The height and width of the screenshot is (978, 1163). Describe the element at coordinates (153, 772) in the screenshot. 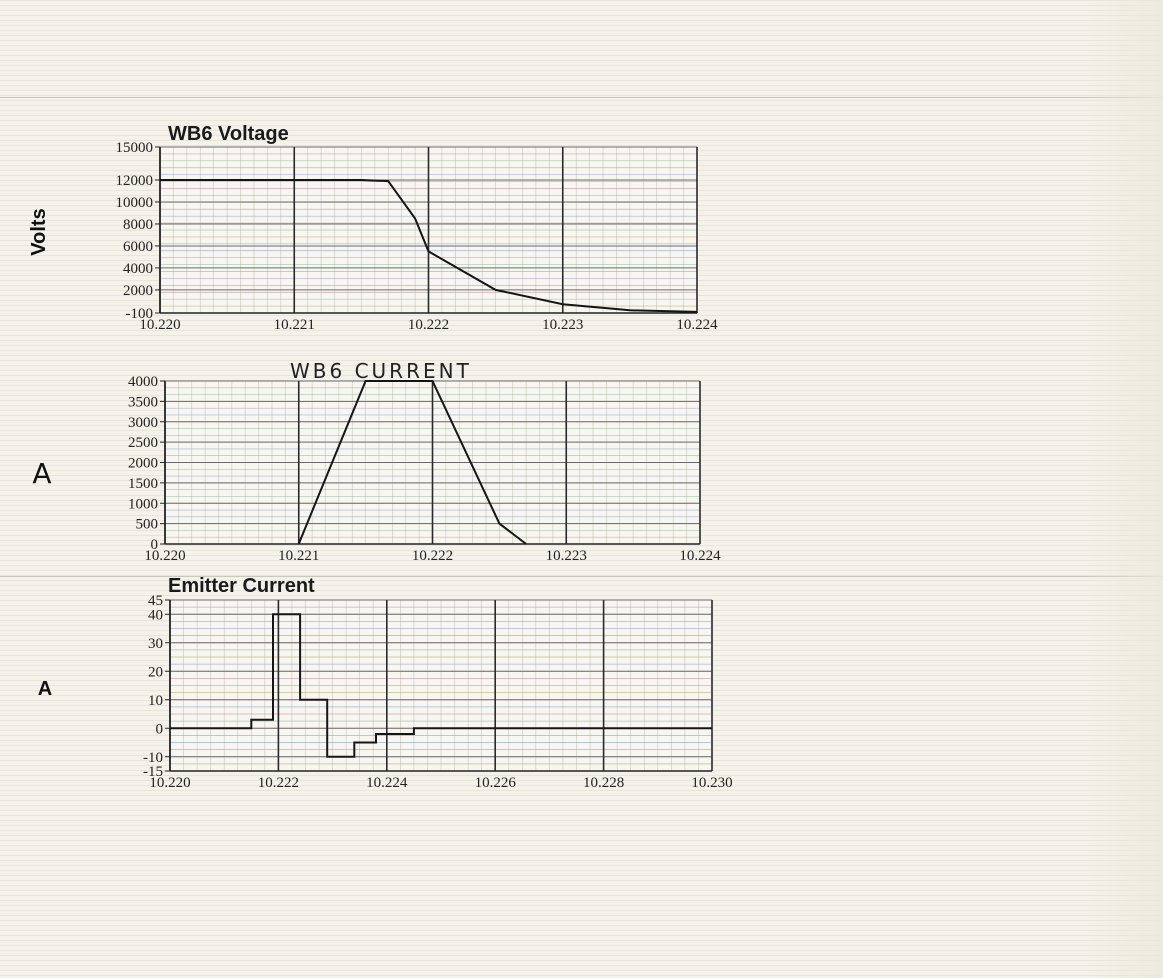

I see `y-tick-label: -15` at that location.